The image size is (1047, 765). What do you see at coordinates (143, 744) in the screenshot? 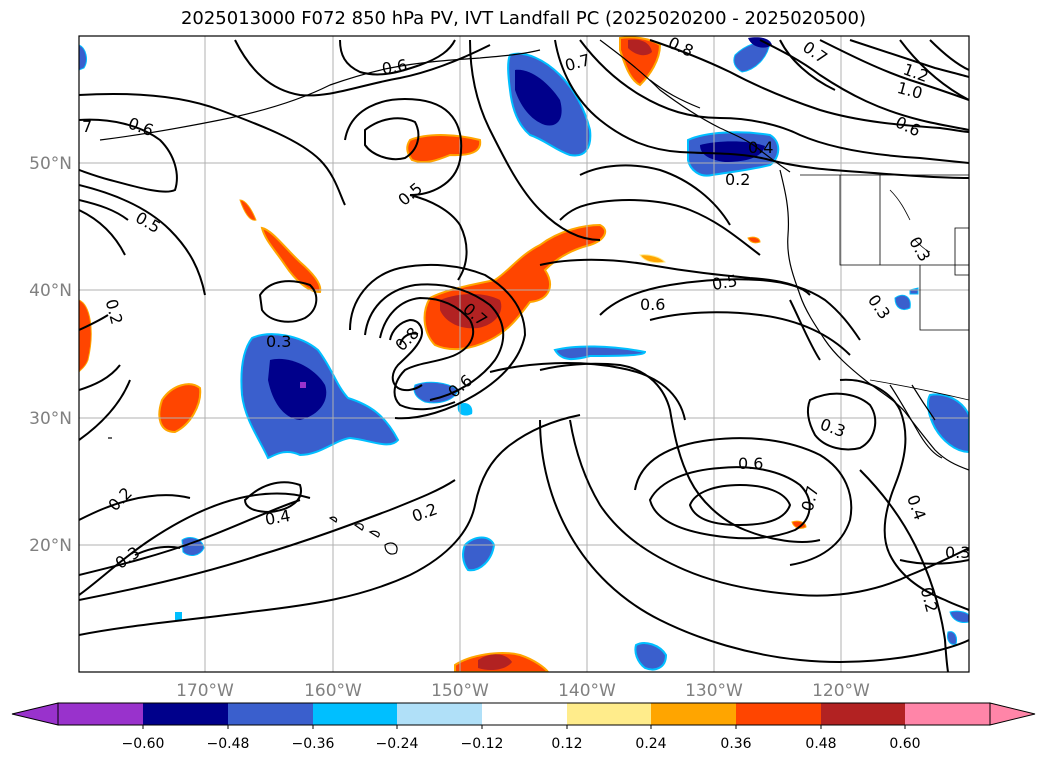
I see `colorbar-tick: −0.60` at bounding box center [143, 744].